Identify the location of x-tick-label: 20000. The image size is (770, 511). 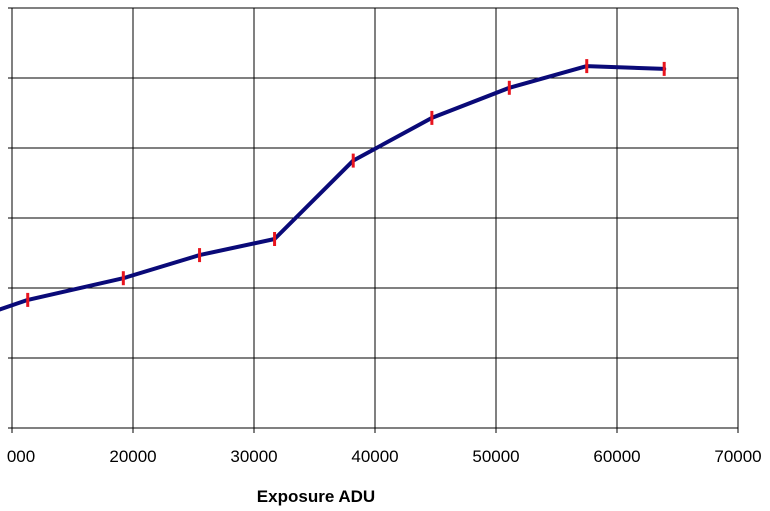
(132, 456).